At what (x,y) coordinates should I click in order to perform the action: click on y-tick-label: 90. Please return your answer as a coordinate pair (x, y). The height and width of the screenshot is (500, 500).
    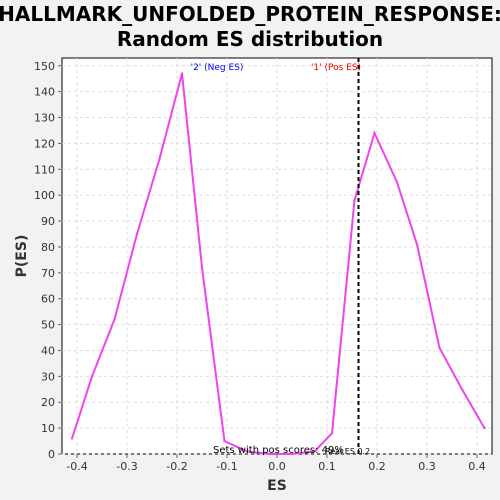
    Looking at the image, I should click on (48, 221).